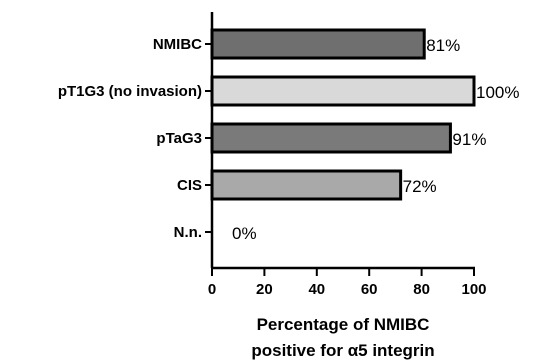 This screenshot has width=537, height=364. I want to click on x-axis-title-line-1: Percentage of NMIBC, so click(343, 324).